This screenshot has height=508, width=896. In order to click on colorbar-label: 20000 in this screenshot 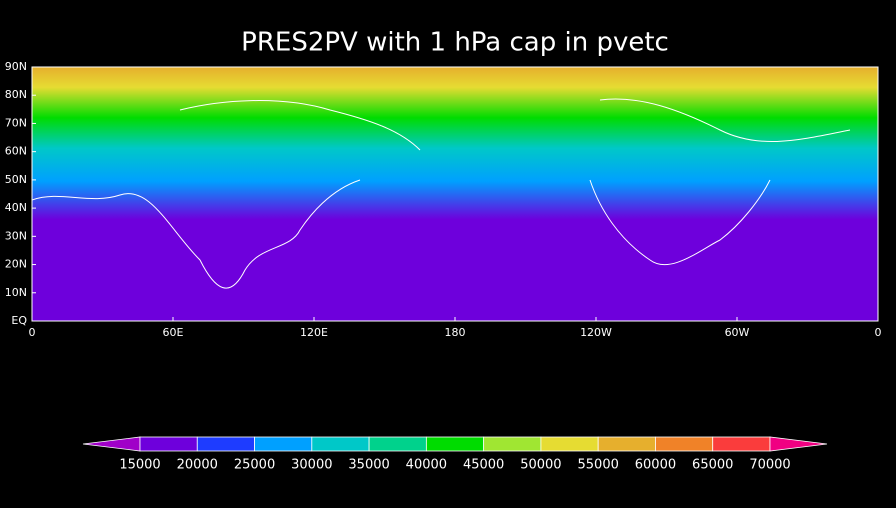, I will do `click(197, 465)`.